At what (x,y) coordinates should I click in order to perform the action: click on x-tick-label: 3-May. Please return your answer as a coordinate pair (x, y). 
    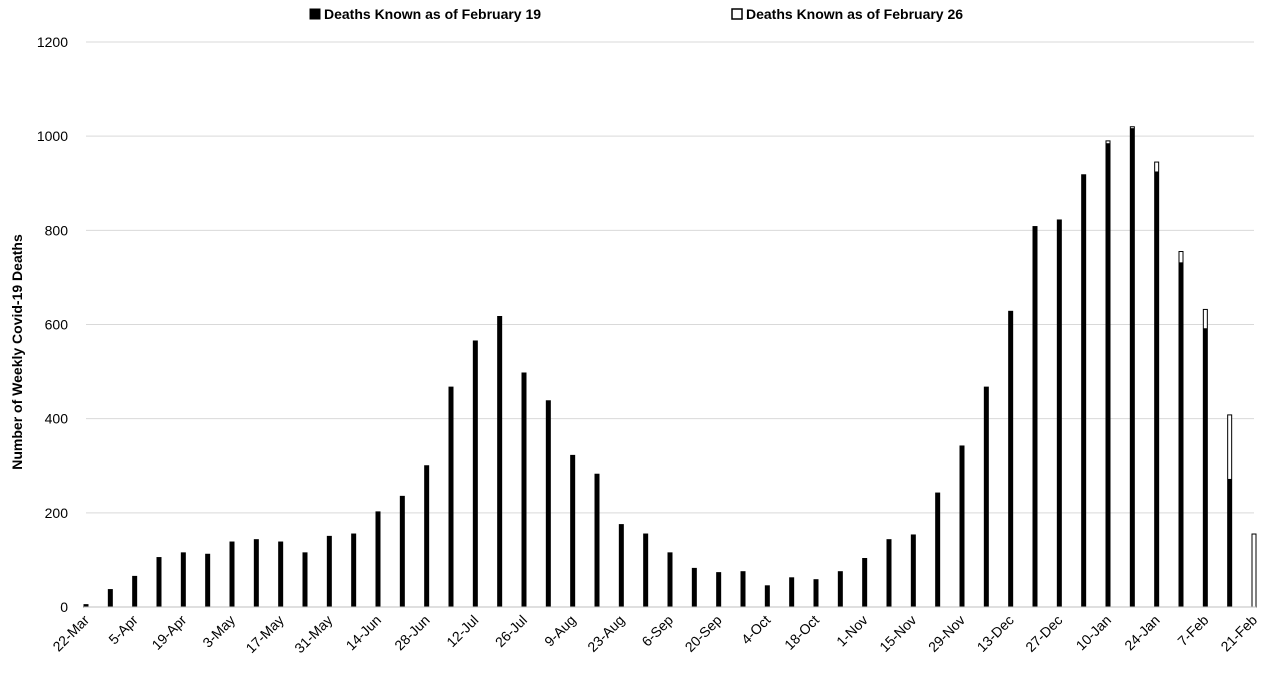
    Looking at the image, I should click on (218, 631).